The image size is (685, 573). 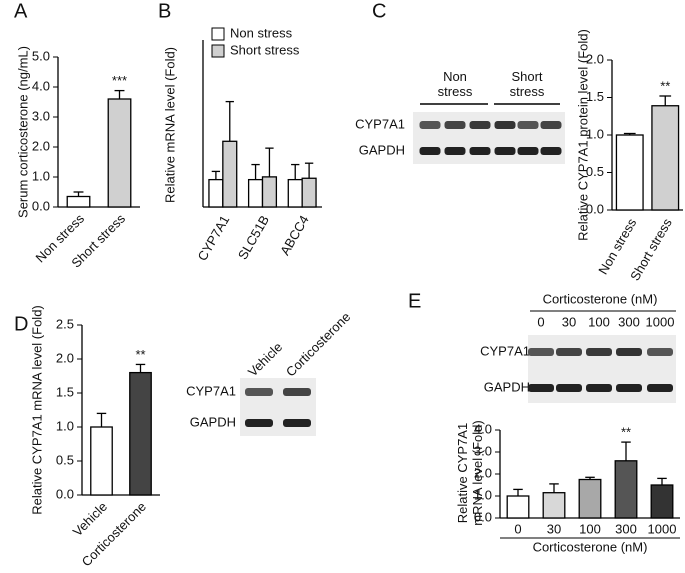 What do you see at coordinates (294, 235) in the screenshot?
I see `x-tick-label: ABCC4` at bounding box center [294, 235].